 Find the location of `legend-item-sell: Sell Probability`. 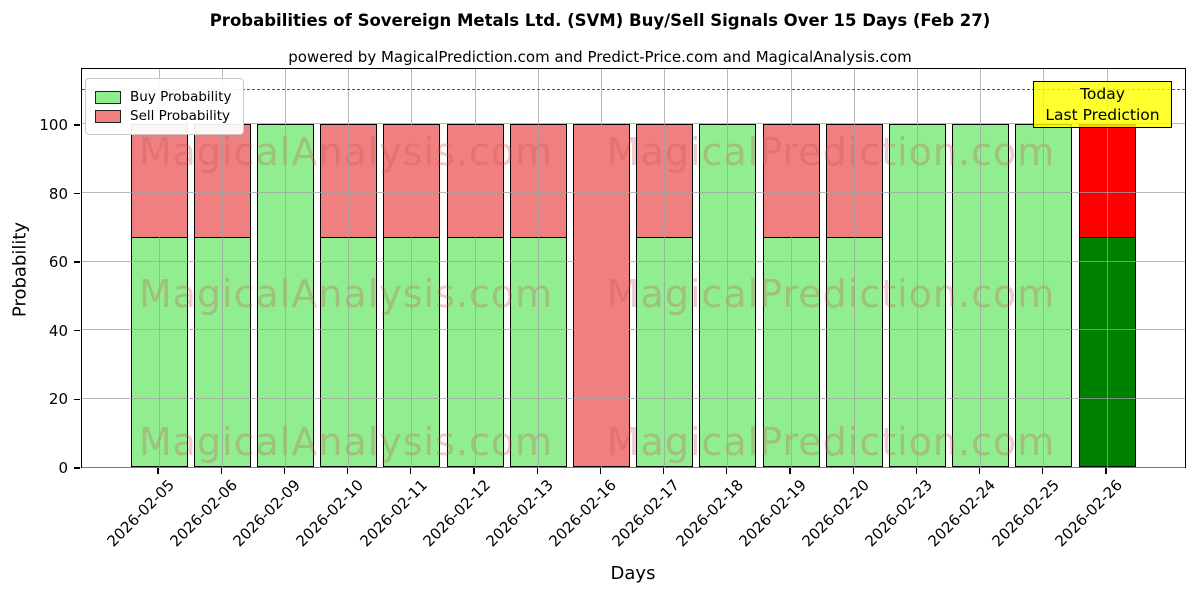

legend-item-sell: Sell Probability is located at coordinates (163, 116).